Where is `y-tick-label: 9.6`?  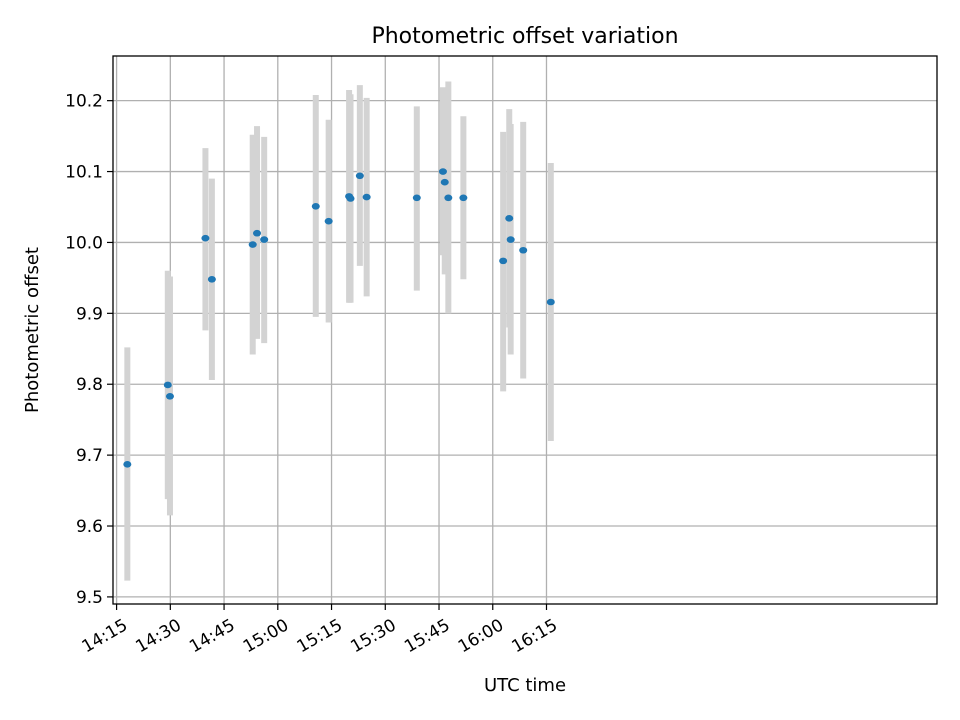 y-tick-label: 9.6 is located at coordinates (89, 527).